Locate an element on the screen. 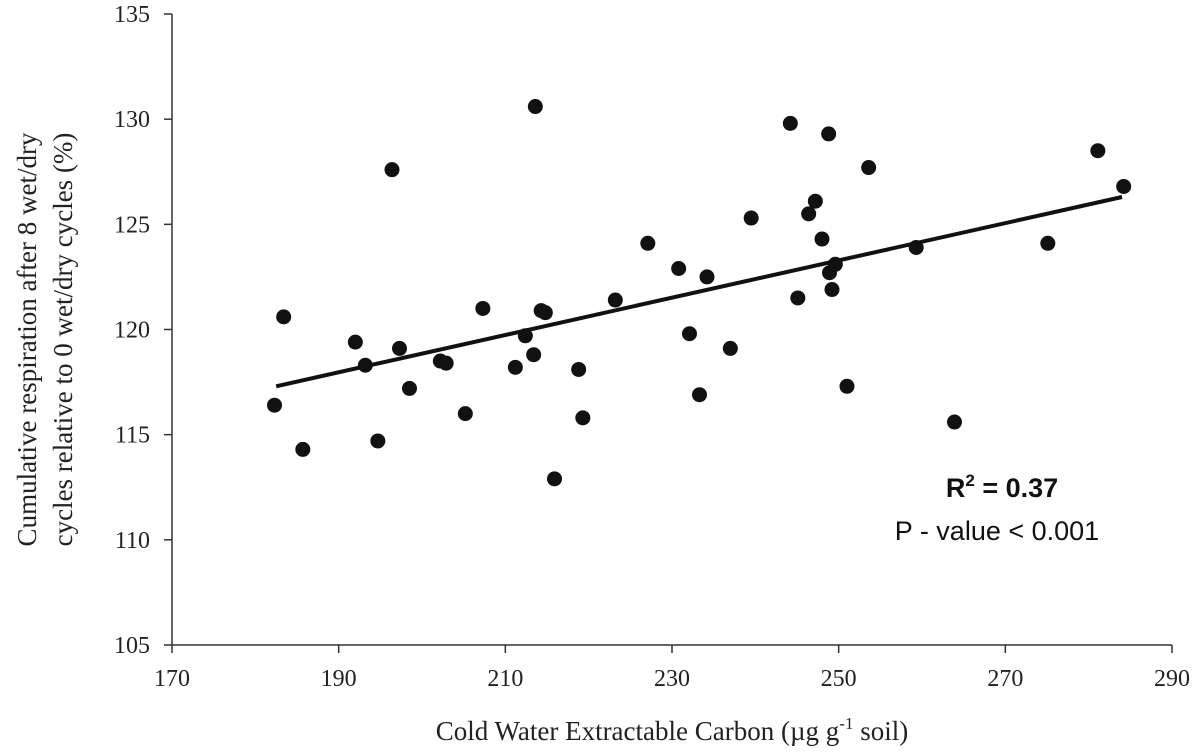 This screenshot has height=753, width=1200. x-axis-title-sup: -1 is located at coordinates (846, 723).